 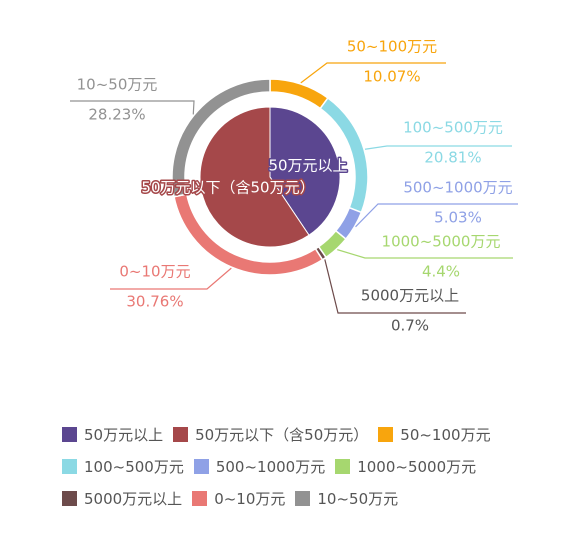 What do you see at coordinates (458, 218) in the screenshot?
I see `callout-value-2: 5.03%` at bounding box center [458, 218].